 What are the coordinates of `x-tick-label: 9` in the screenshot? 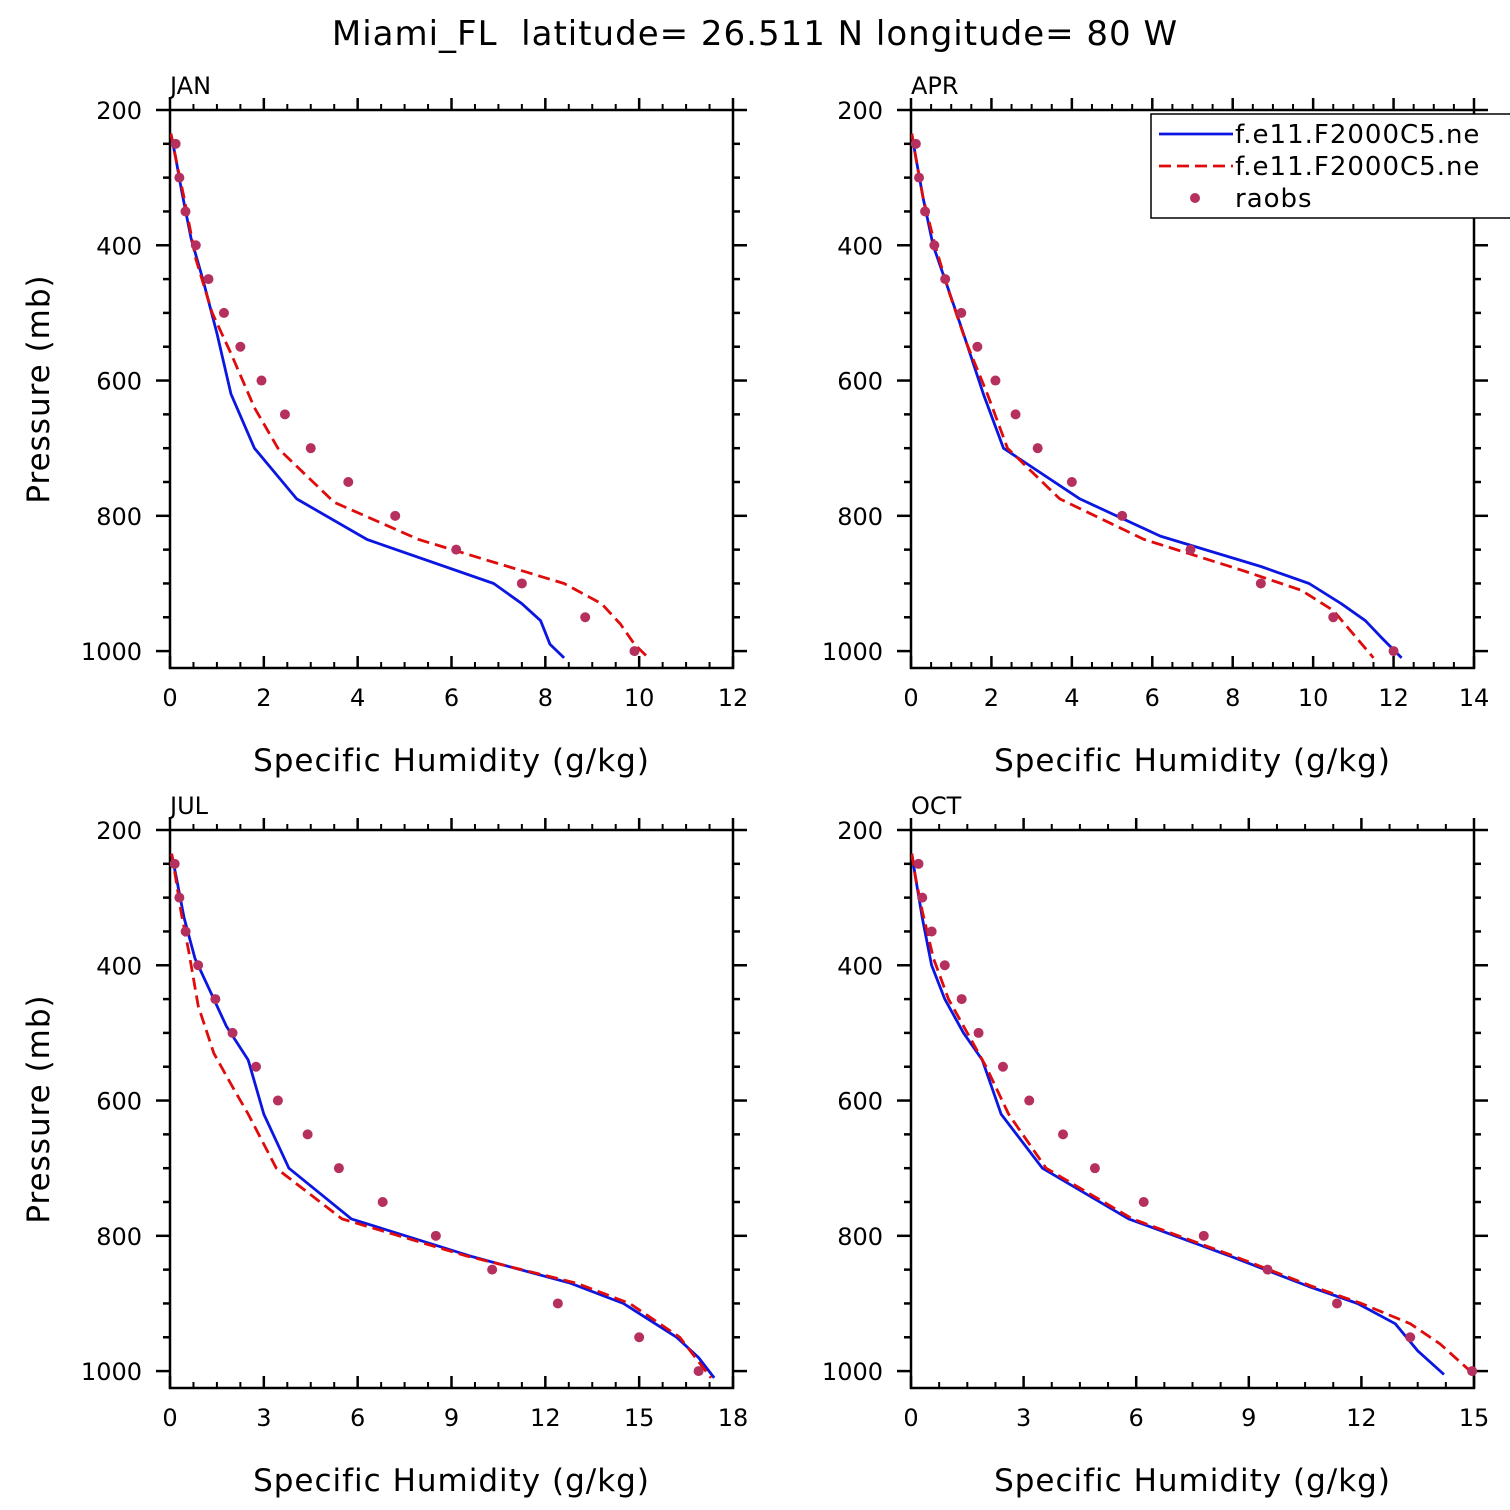 It's located at (451, 1418).